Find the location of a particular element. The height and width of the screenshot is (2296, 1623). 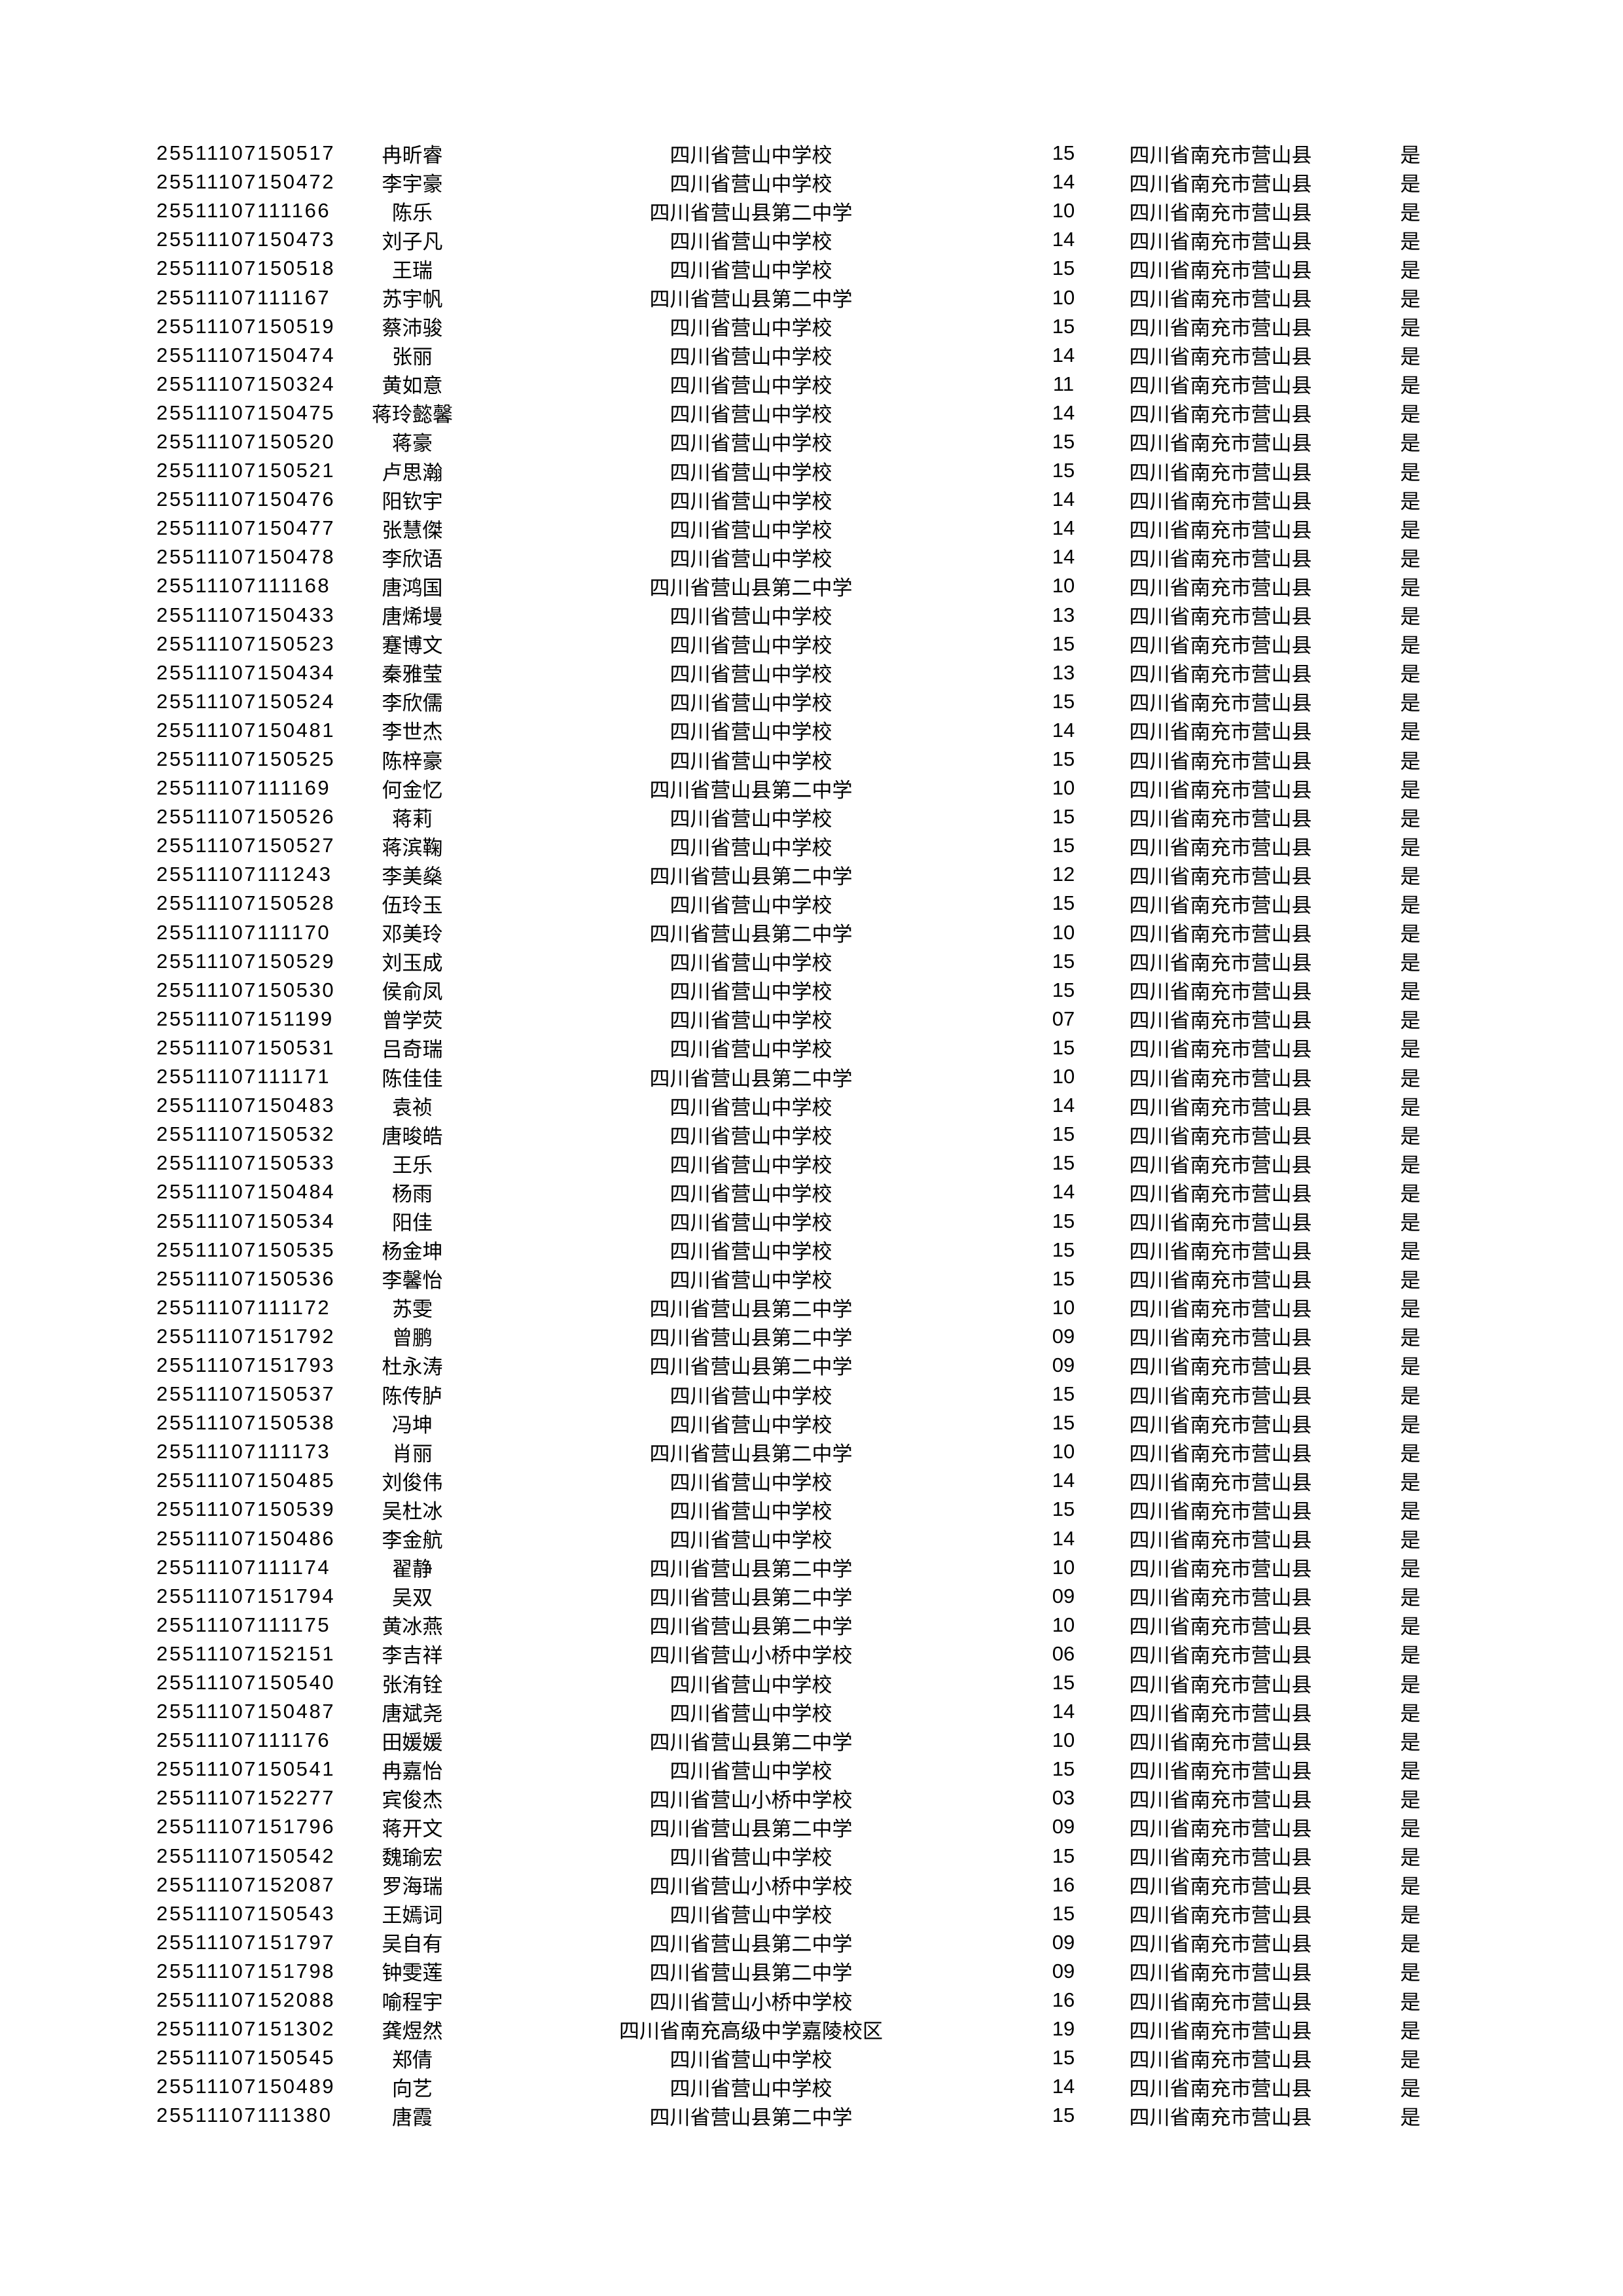

name-cell: 唐烯墁 is located at coordinates (412, 617).